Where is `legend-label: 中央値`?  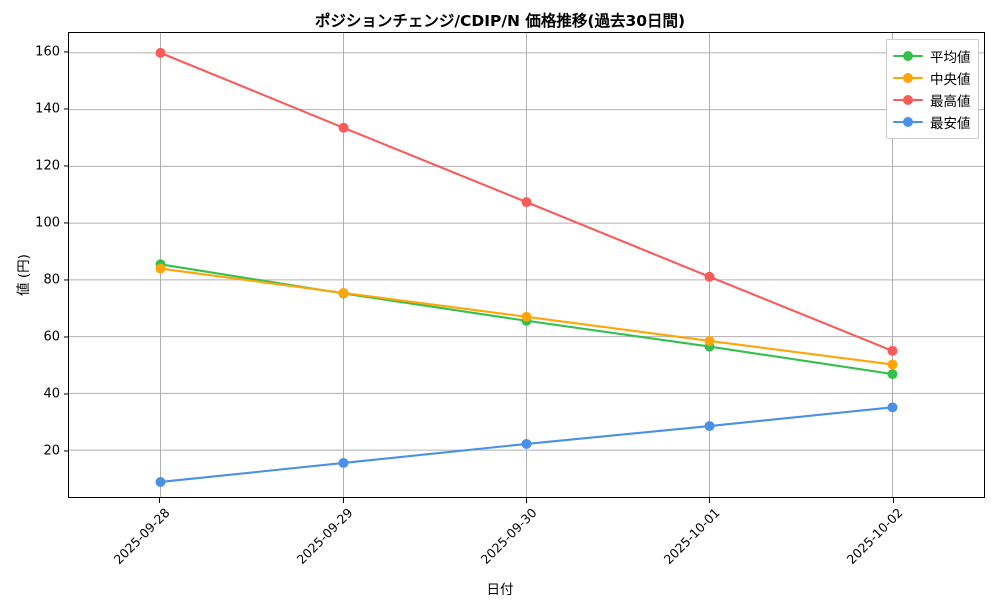
legend-label: 中央値 is located at coordinates (950, 80).